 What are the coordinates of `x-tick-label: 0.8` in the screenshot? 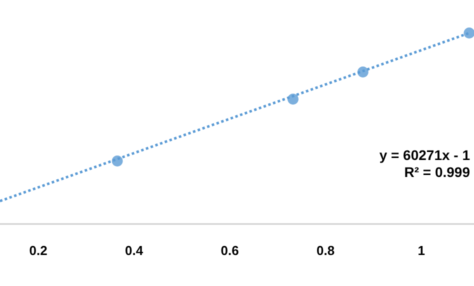 It's located at (325, 250).